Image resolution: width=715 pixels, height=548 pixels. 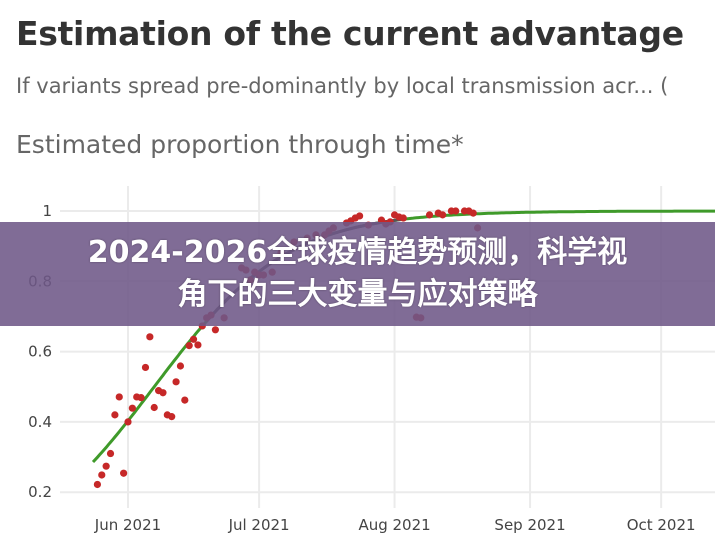 I want to click on x-tick-label: Oct 2021, so click(x=661, y=525).